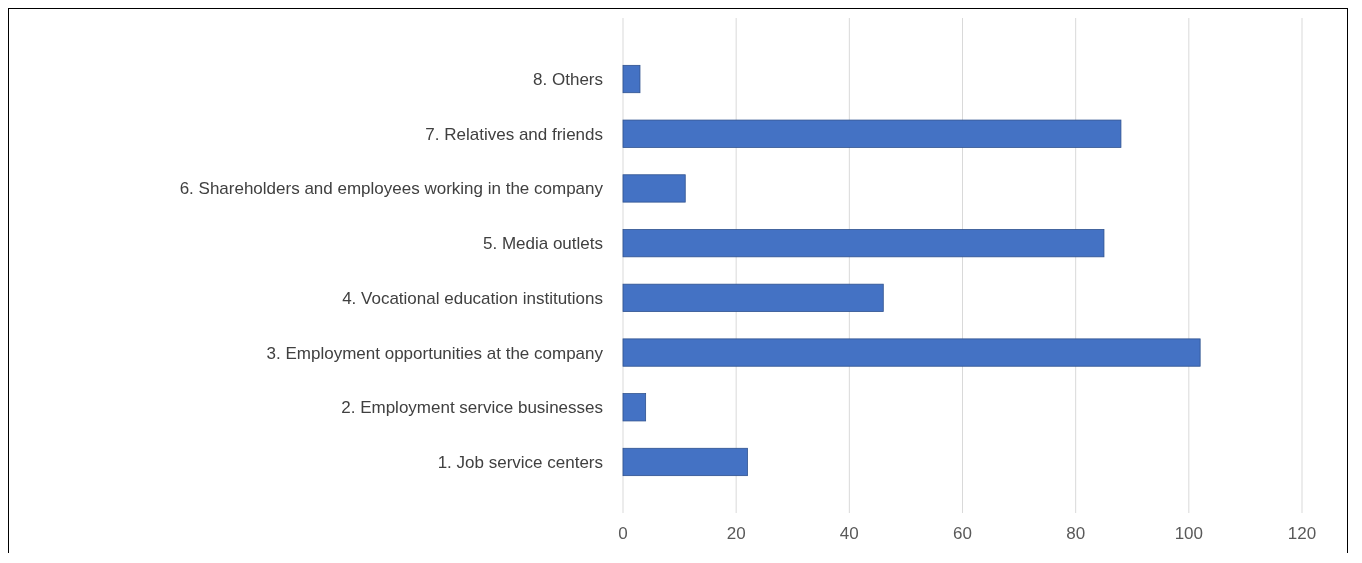 The width and height of the screenshot is (1362, 563). What do you see at coordinates (1302, 533) in the screenshot?
I see `x-tick-label: 120` at bounding box center [1302, 533].